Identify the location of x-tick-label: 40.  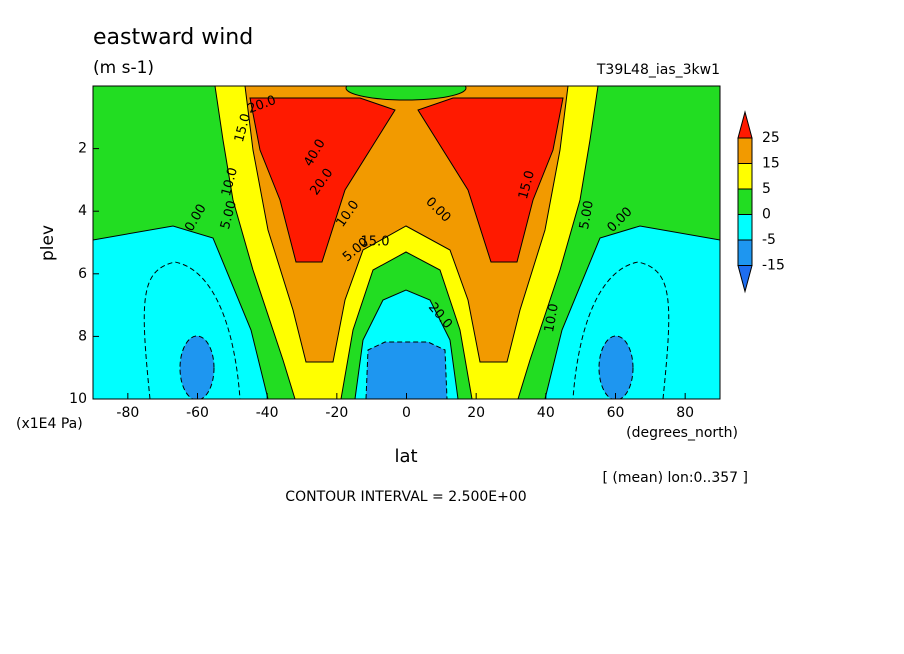
(546, 413).